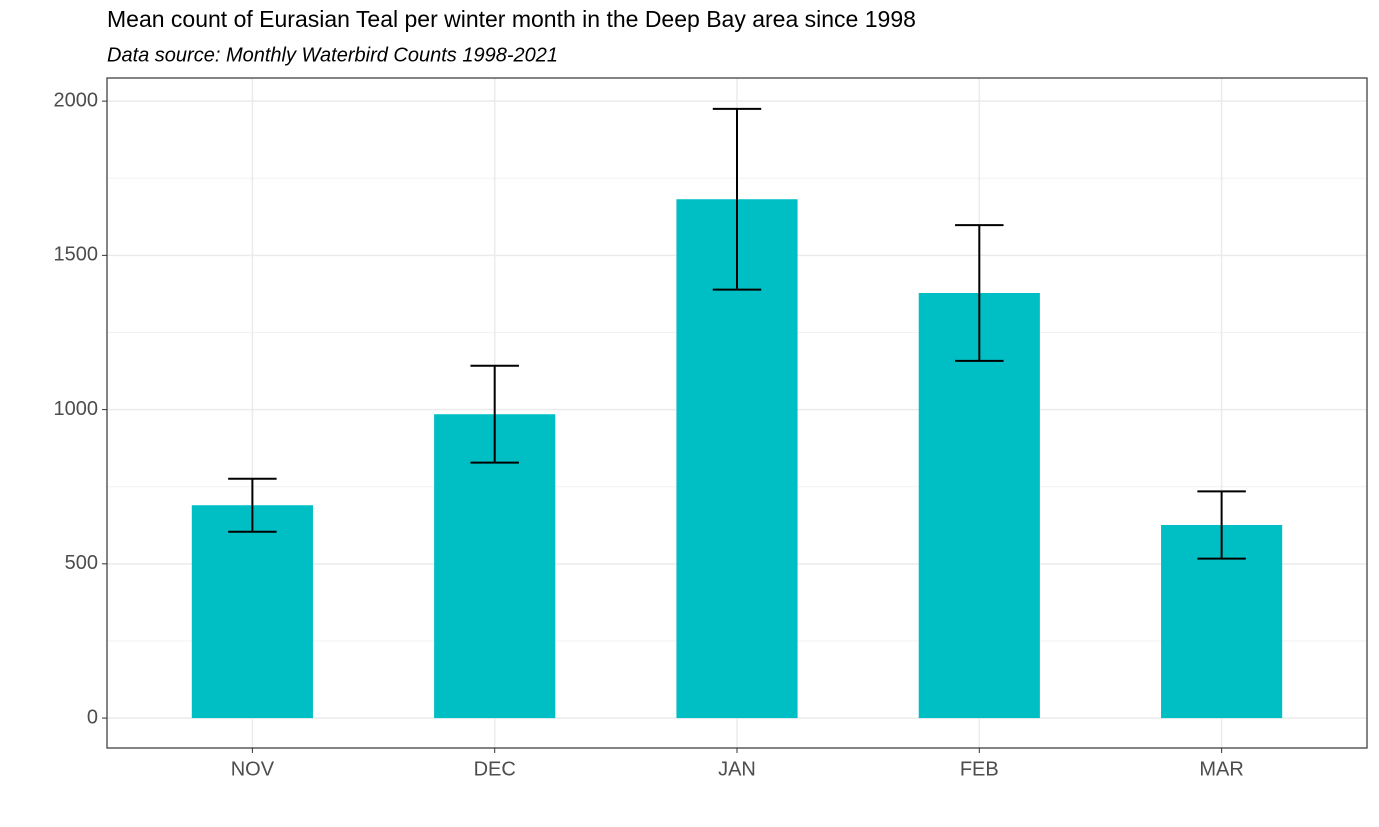  I want to click on x-tick-label: NOV, so click(253, 769).